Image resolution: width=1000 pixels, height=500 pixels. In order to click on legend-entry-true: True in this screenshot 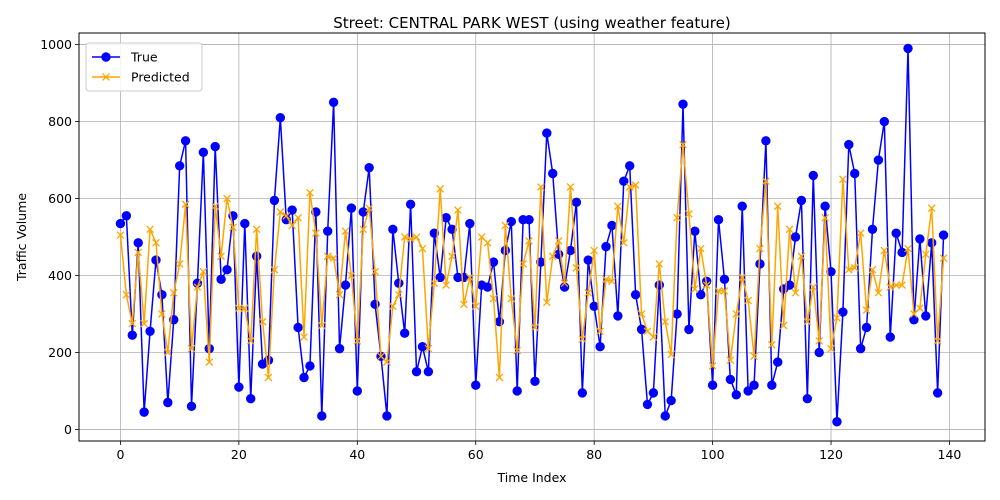, I will do `click(125, 57)`.